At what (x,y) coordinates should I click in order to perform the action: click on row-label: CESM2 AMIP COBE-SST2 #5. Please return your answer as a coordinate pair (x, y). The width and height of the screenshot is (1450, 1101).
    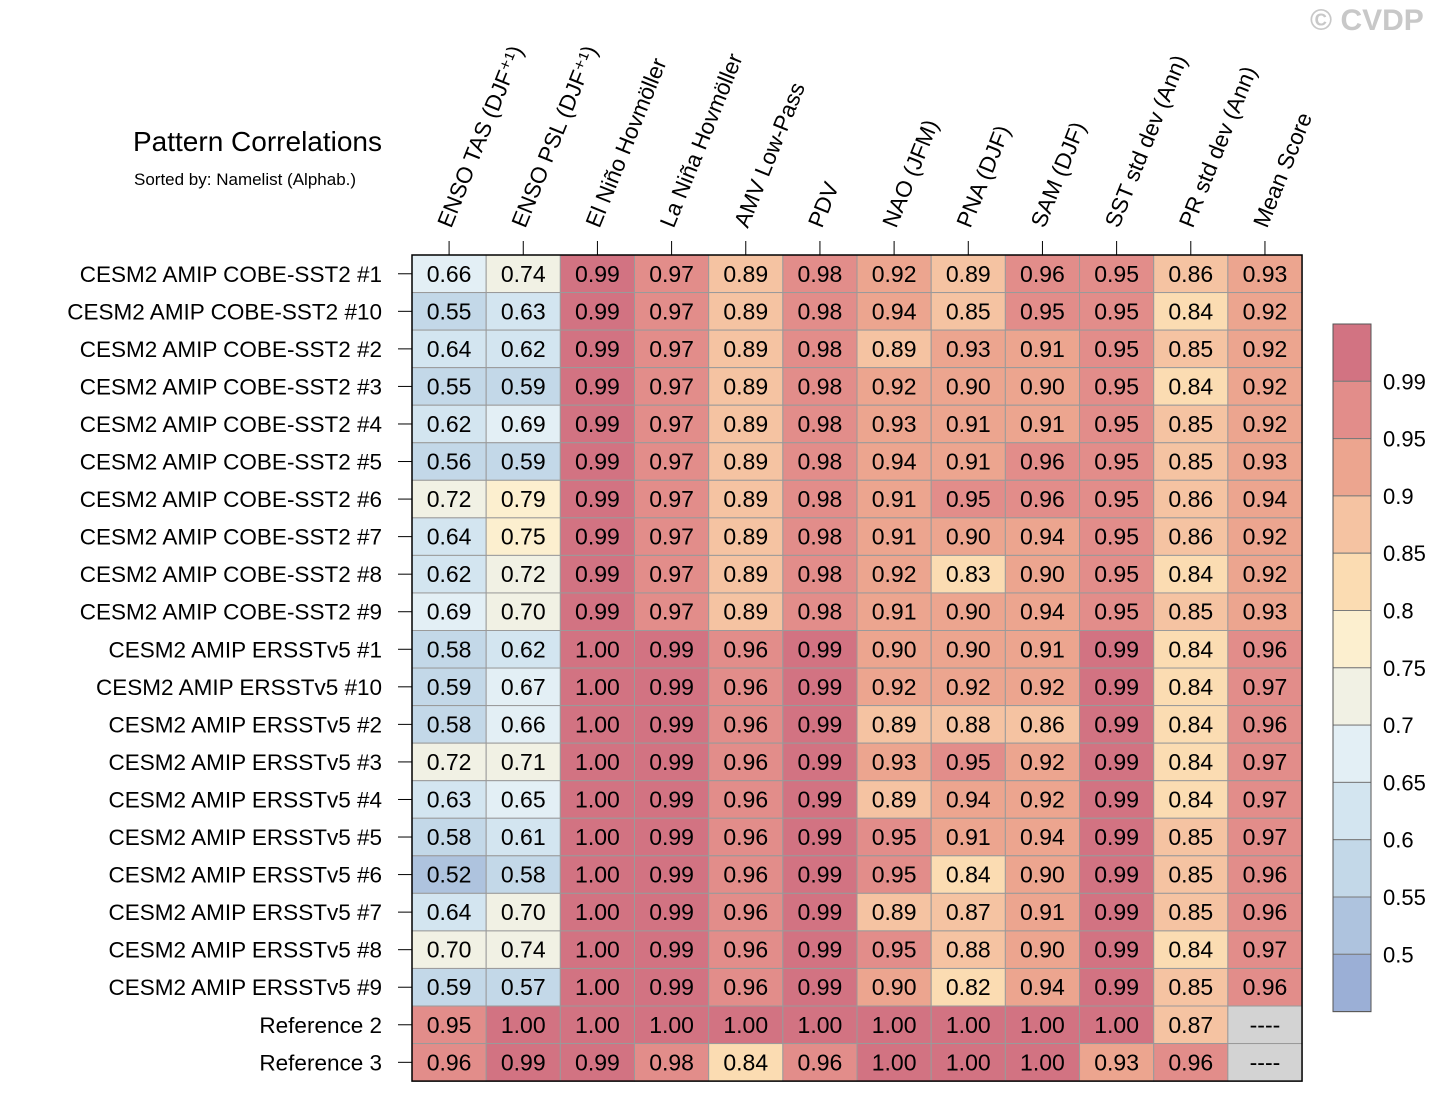
    Looking at the image, I should click on (231, 462).